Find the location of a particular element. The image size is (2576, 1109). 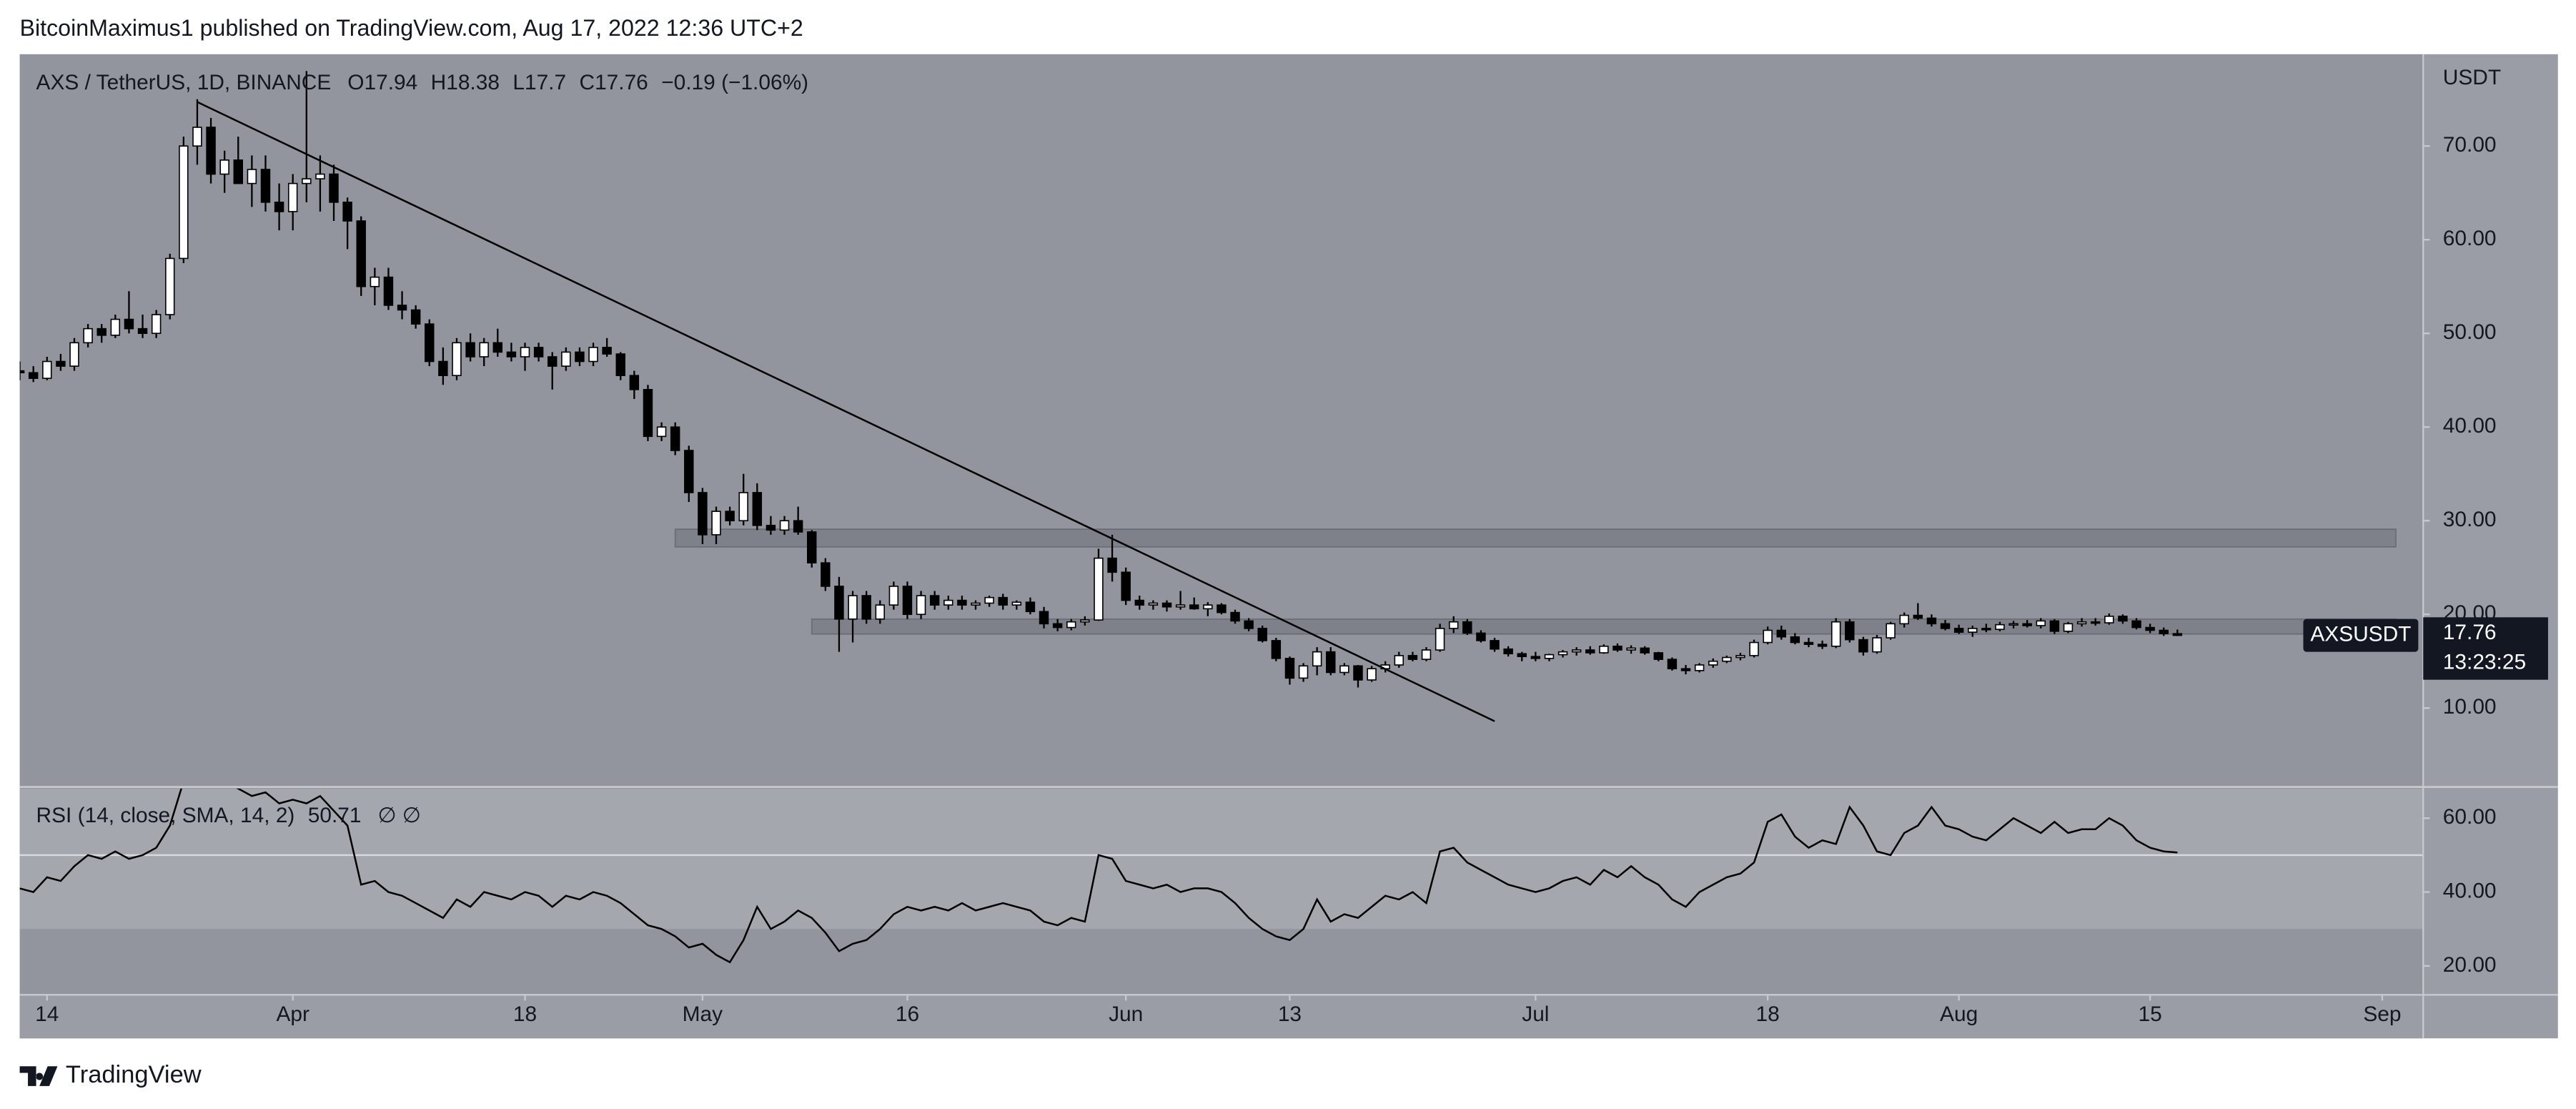

rsi-y-tick-label: 20.00 is located at coordinates (2470, 965).